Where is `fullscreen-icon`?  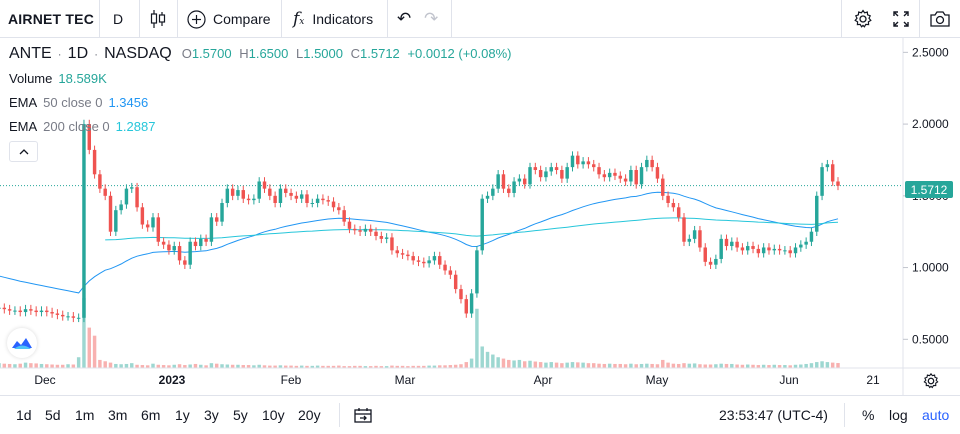 fullscreen-icon is located at coordinates (901, 19).